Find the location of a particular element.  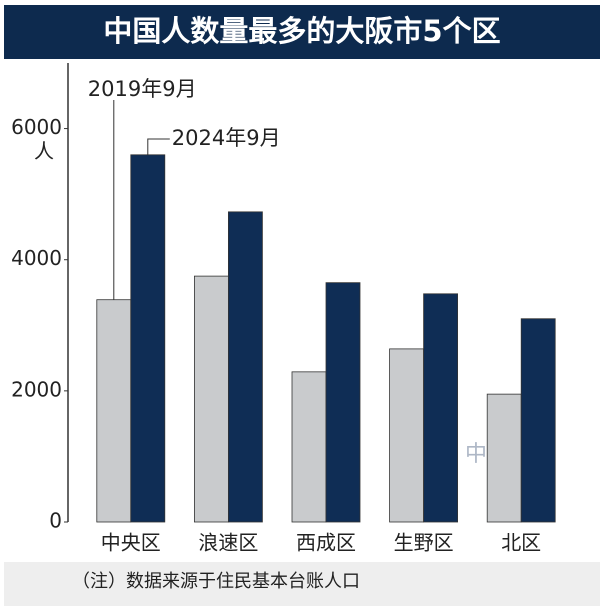

y-tick-label: 0 is located at coordinates (55, 521).